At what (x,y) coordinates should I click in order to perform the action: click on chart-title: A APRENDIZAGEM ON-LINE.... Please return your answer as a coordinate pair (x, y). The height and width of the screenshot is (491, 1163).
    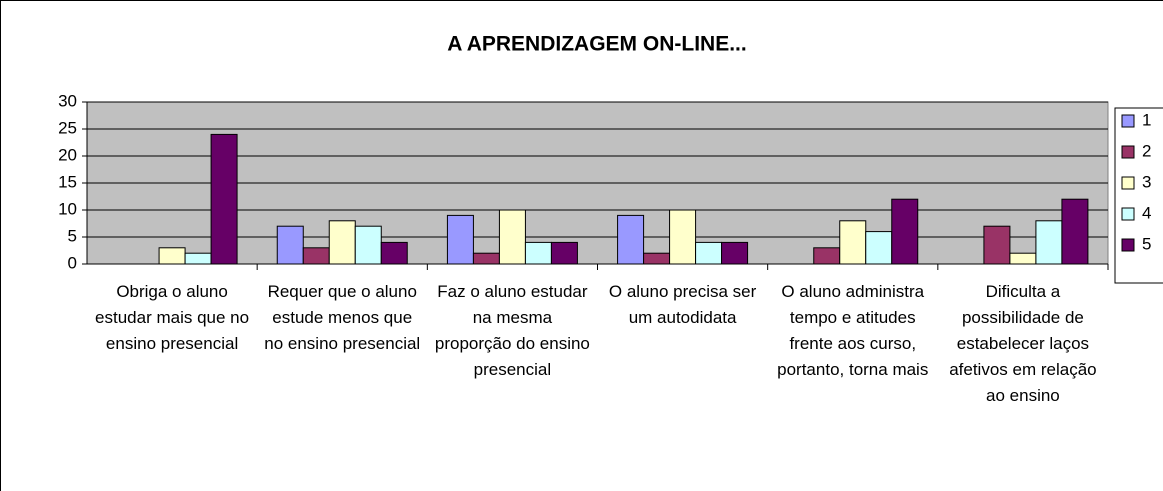
    Looking at the image, I should click on (596, 44).